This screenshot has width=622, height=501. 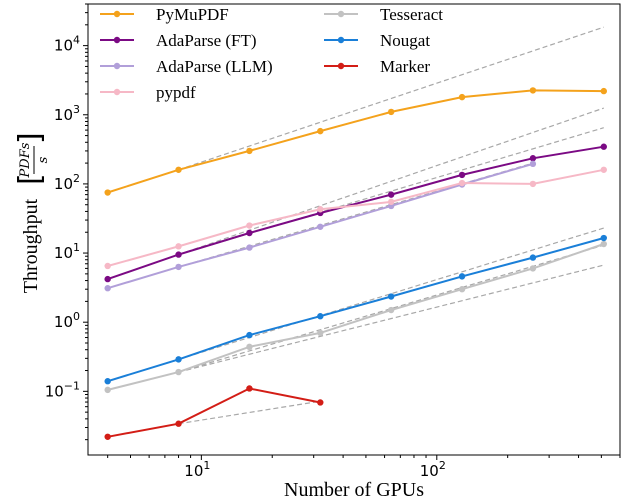 I want to click on y-axis-title: Throughput [ PDFs s ], so click(x=32, y=212).